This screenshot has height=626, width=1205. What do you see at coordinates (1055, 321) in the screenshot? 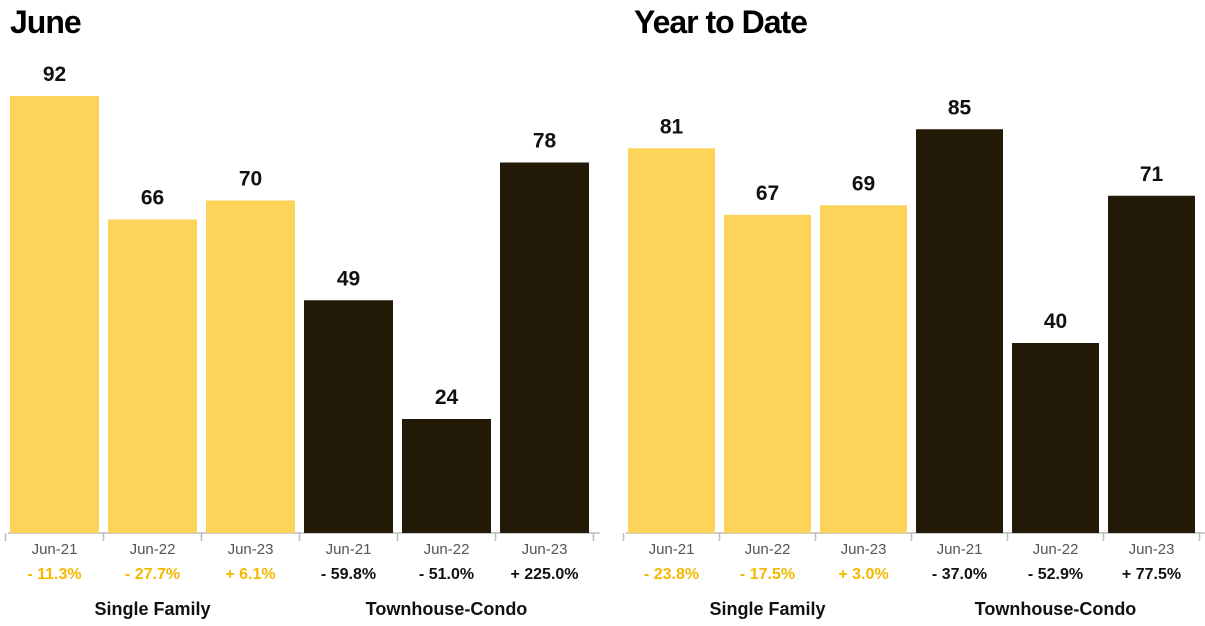
I see `data-label: 40` at bounding box center [1055, 321].